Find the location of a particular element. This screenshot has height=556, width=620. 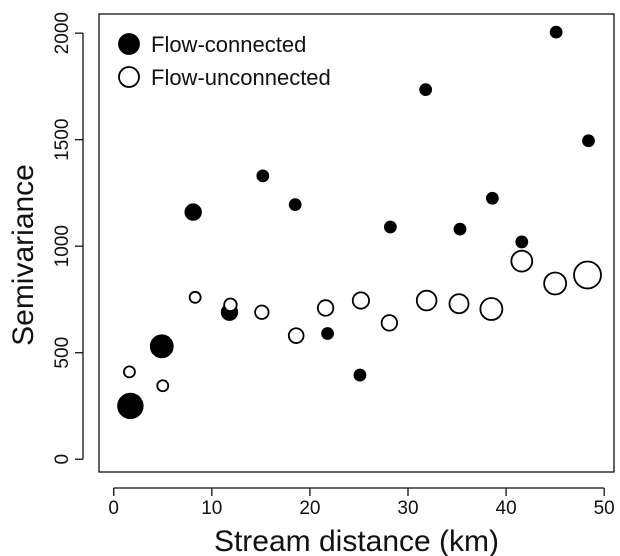

x-tick-label: 50 is located at coordinates (604, 508).